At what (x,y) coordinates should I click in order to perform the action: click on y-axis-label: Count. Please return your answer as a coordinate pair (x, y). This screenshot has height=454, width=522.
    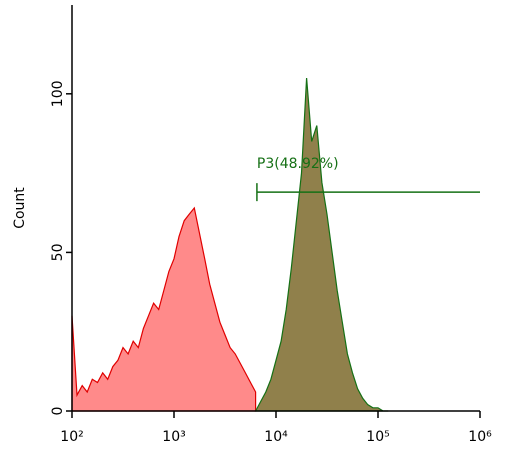
    Looking at the image, I should click on (20, 208).